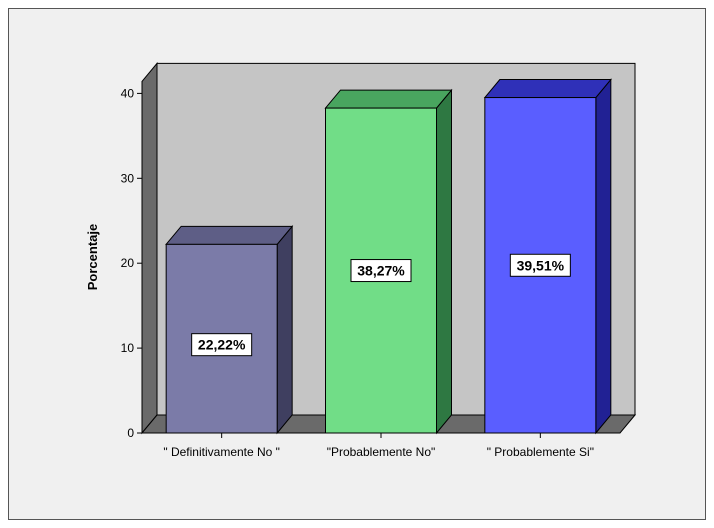 This screenshot has width=714, height=528. Describe the element at coordinates (381, 305) in the screenshot. I see `data-labels: 22,22% 38,27% 39,51%` at that location.